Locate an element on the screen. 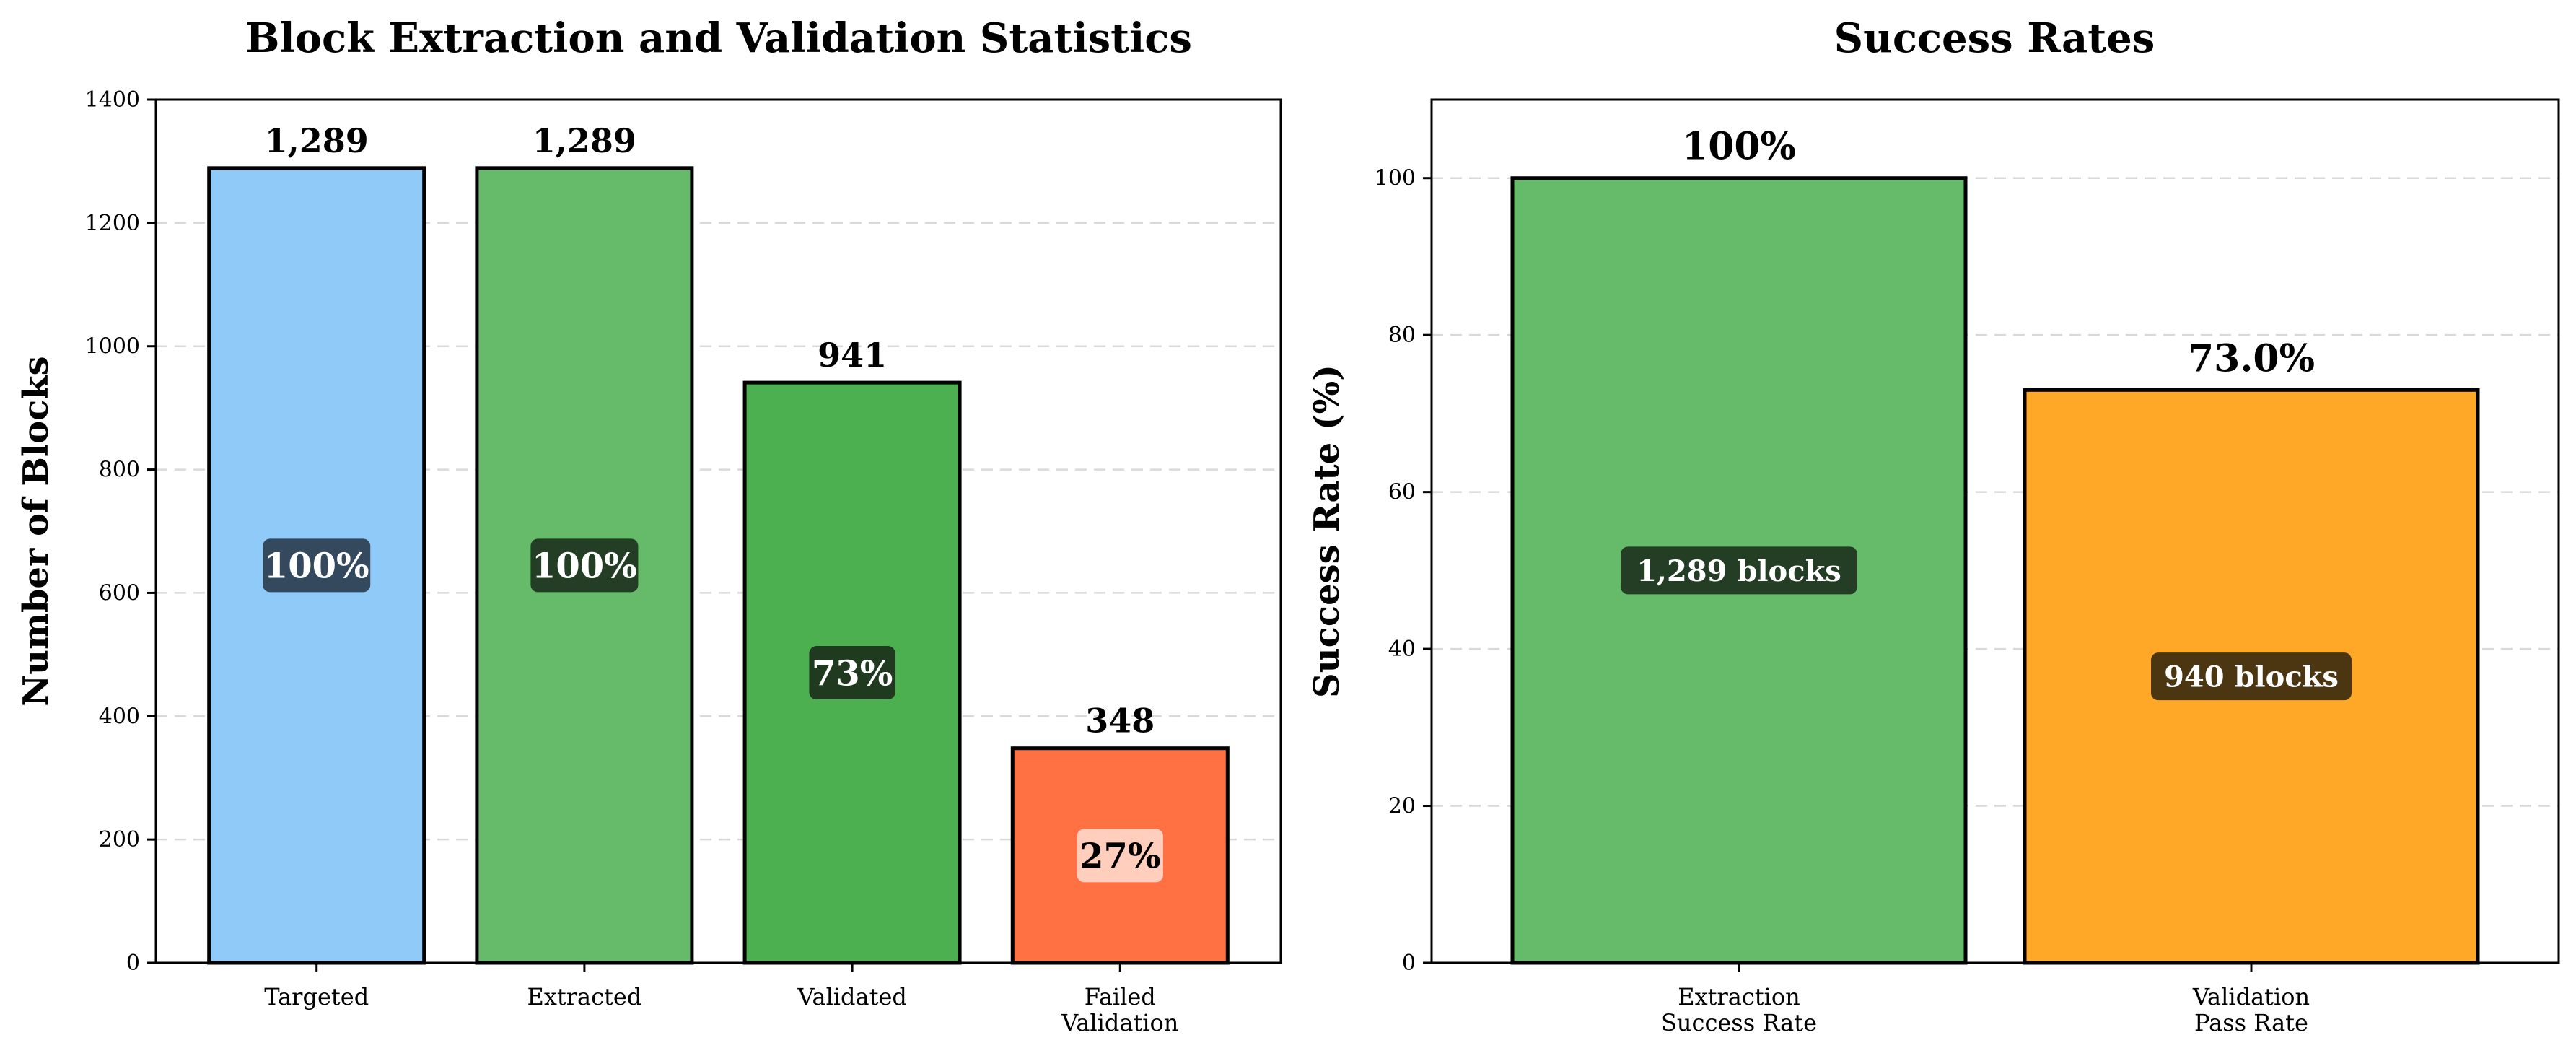  bar-inner-label: 27% is located at coordinates (1119, 857).